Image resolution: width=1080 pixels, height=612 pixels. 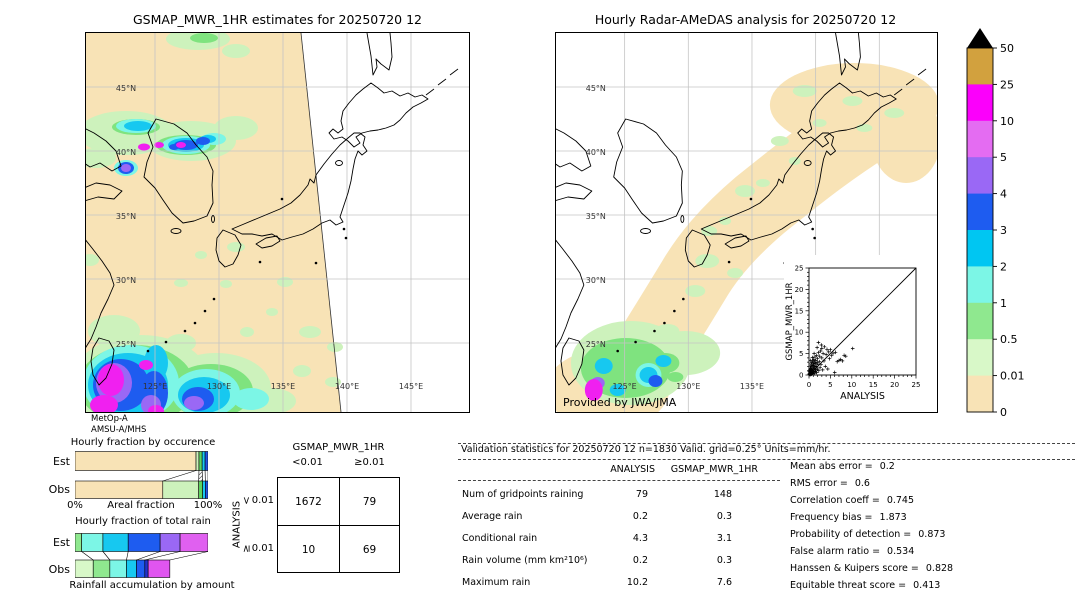 I want to click on metric-hk-score: Hanssen & Kuipers score = 0.828, so click(x=872, y=568).